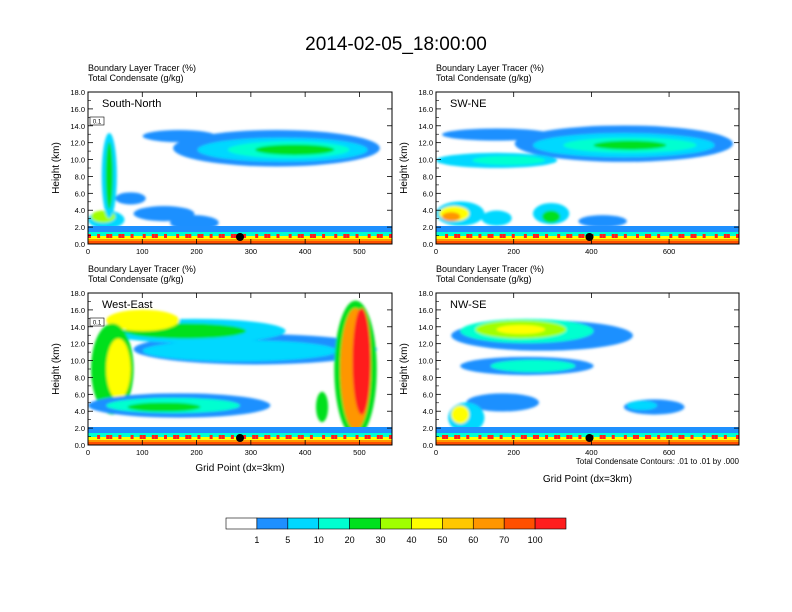  I want to click on subtitle-line1: Boundary Layer Tracer (%), so click(142, 269).